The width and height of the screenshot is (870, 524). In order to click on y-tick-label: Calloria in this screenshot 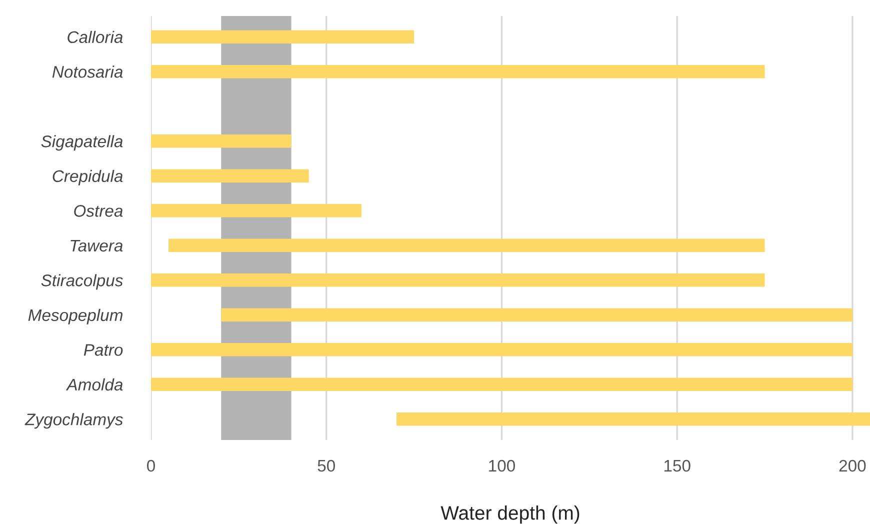, I will do `click(95, 37)`.